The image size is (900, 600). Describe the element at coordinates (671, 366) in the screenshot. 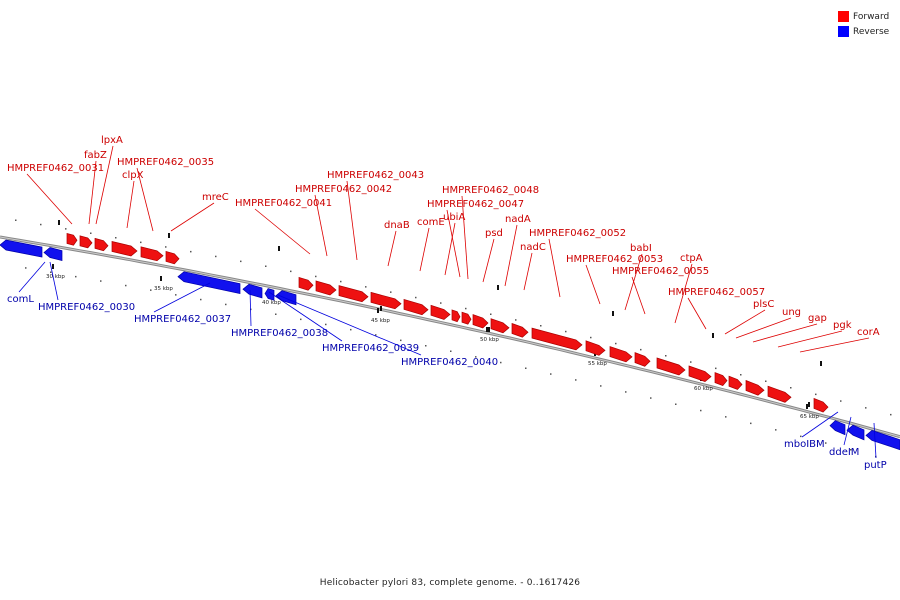

I see `gene-arrow-ctpa` at that location.